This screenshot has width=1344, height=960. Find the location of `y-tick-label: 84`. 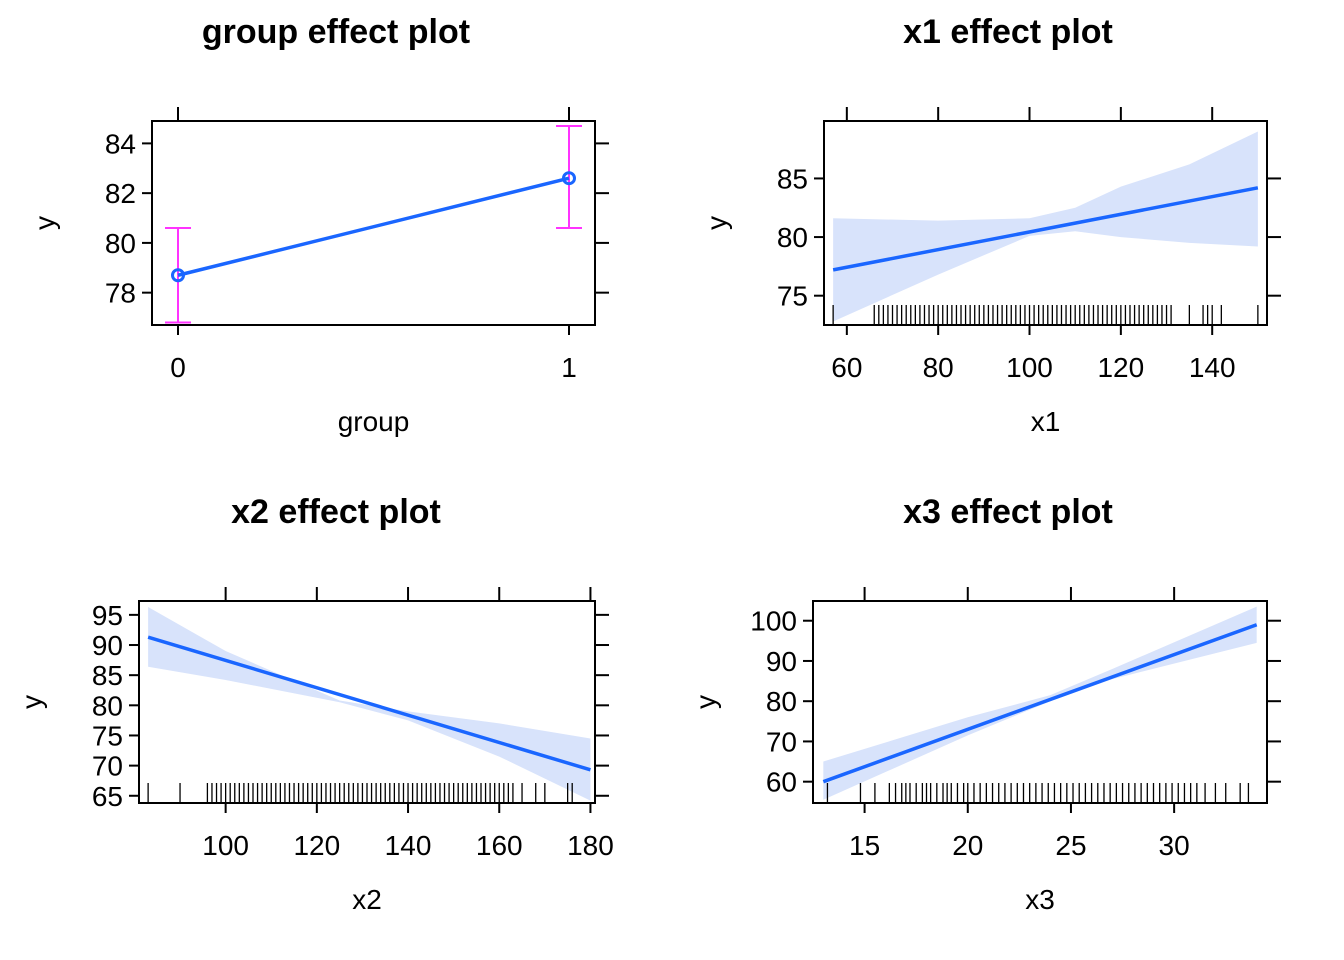

y-tick-label: 84 is located at coordinates (120, 143).